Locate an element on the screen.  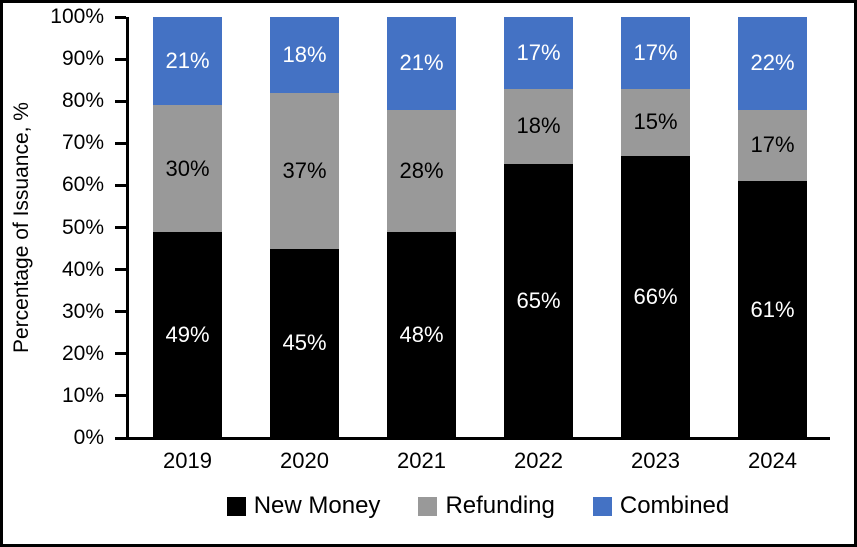
segment-data-label: 15% is located at coordinates (655, 122).